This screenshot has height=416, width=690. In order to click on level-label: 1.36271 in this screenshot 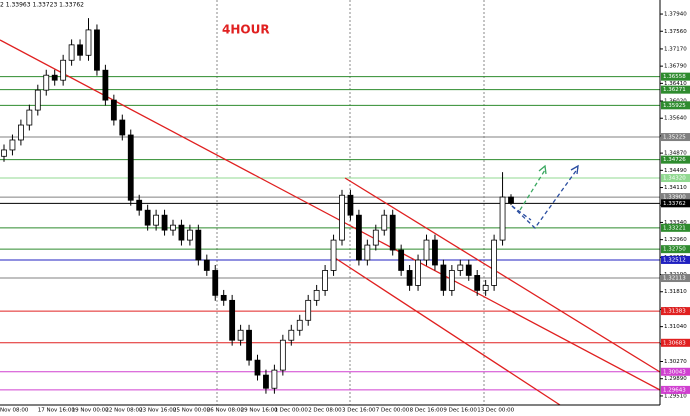, I will do `click(674, 90)`.